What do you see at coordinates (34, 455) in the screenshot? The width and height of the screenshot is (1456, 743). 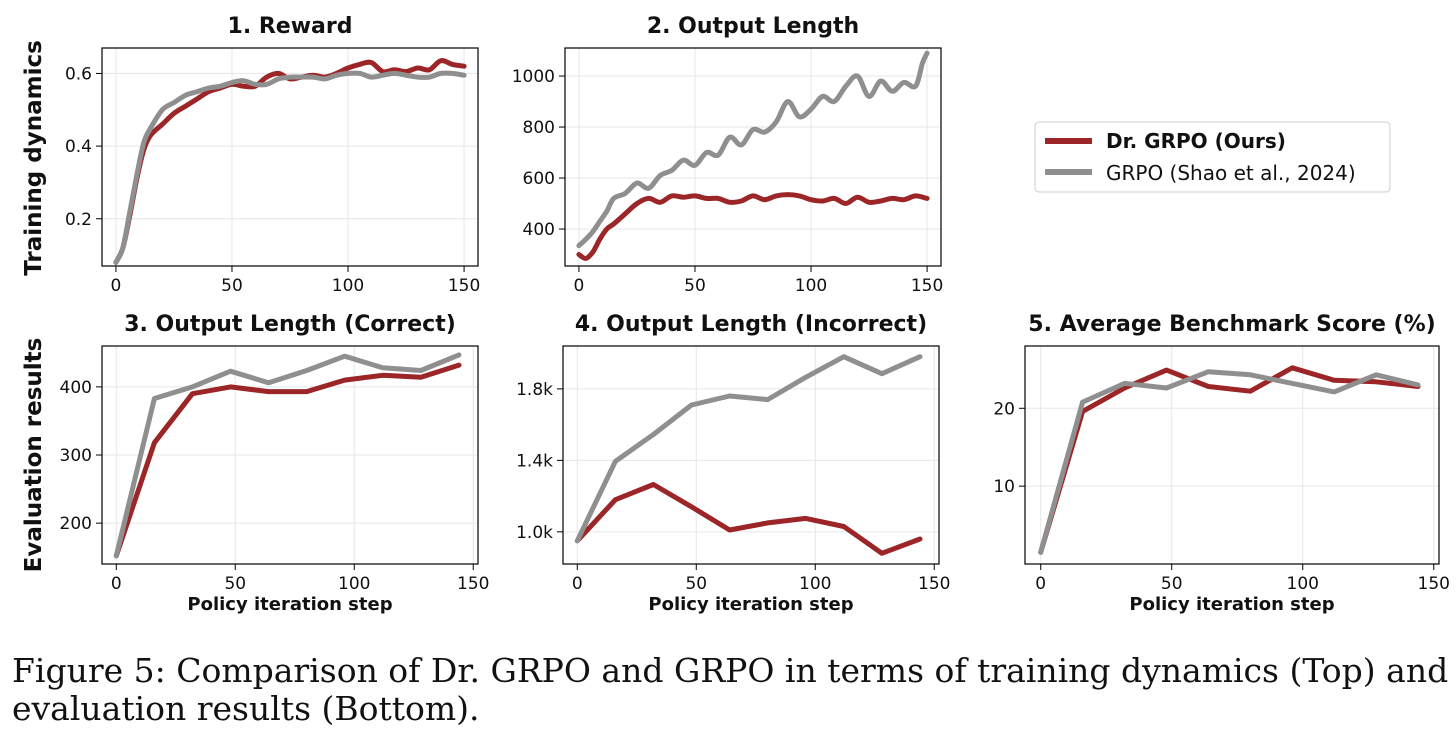 I see `row-label-evaluation: Evaluation results` at bounding box center [34, 455].